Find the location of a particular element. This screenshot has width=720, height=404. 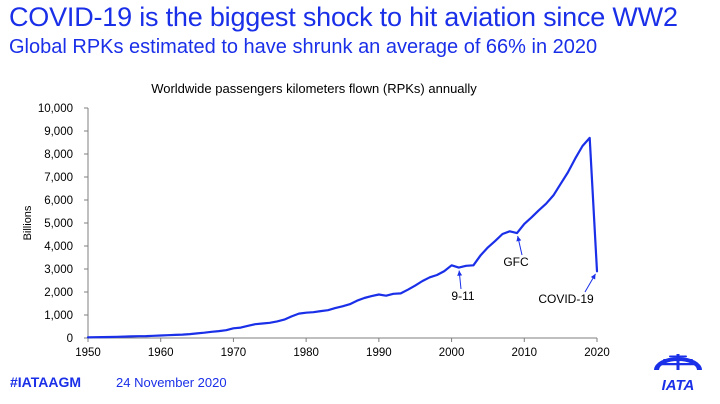

x-tick-label: 2020 is located at coordinates (597, 353).